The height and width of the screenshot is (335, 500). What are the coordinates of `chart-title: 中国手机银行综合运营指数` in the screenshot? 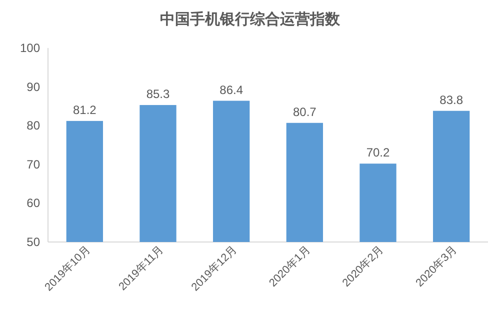 It's located at (250, 19).